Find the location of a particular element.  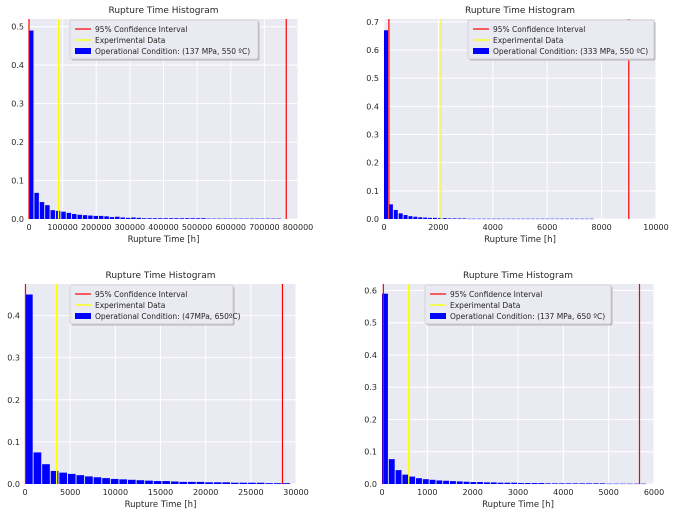

y-tick-label: 0.1 is located at coordinates (372, 191).